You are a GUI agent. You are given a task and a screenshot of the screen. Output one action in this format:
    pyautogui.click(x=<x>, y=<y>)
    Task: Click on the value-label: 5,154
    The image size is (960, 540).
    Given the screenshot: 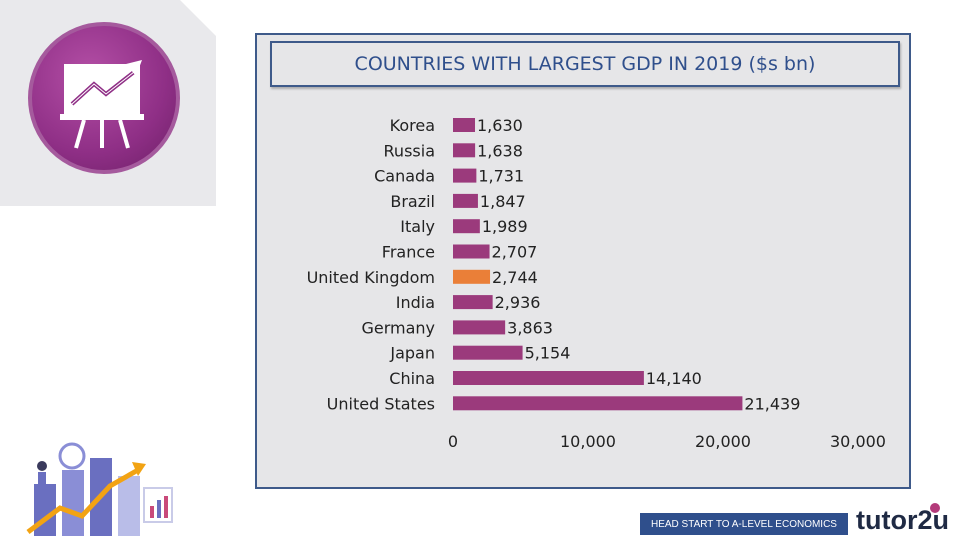 What is the action you would take?
    pyautogui.click(x=548, y=353)
    